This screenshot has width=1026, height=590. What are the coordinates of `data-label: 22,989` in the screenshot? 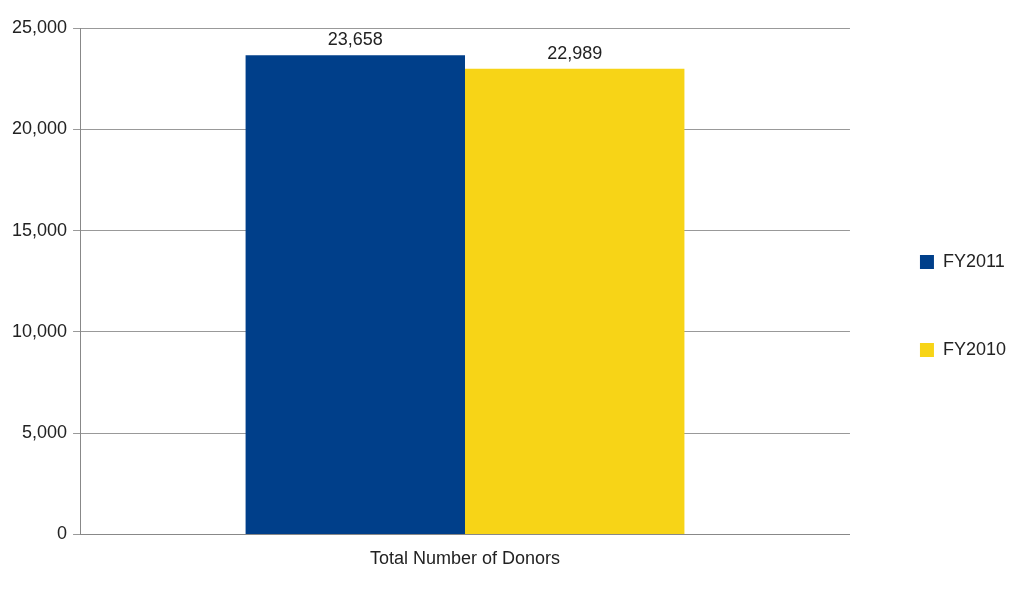 It's located at (575, 52).